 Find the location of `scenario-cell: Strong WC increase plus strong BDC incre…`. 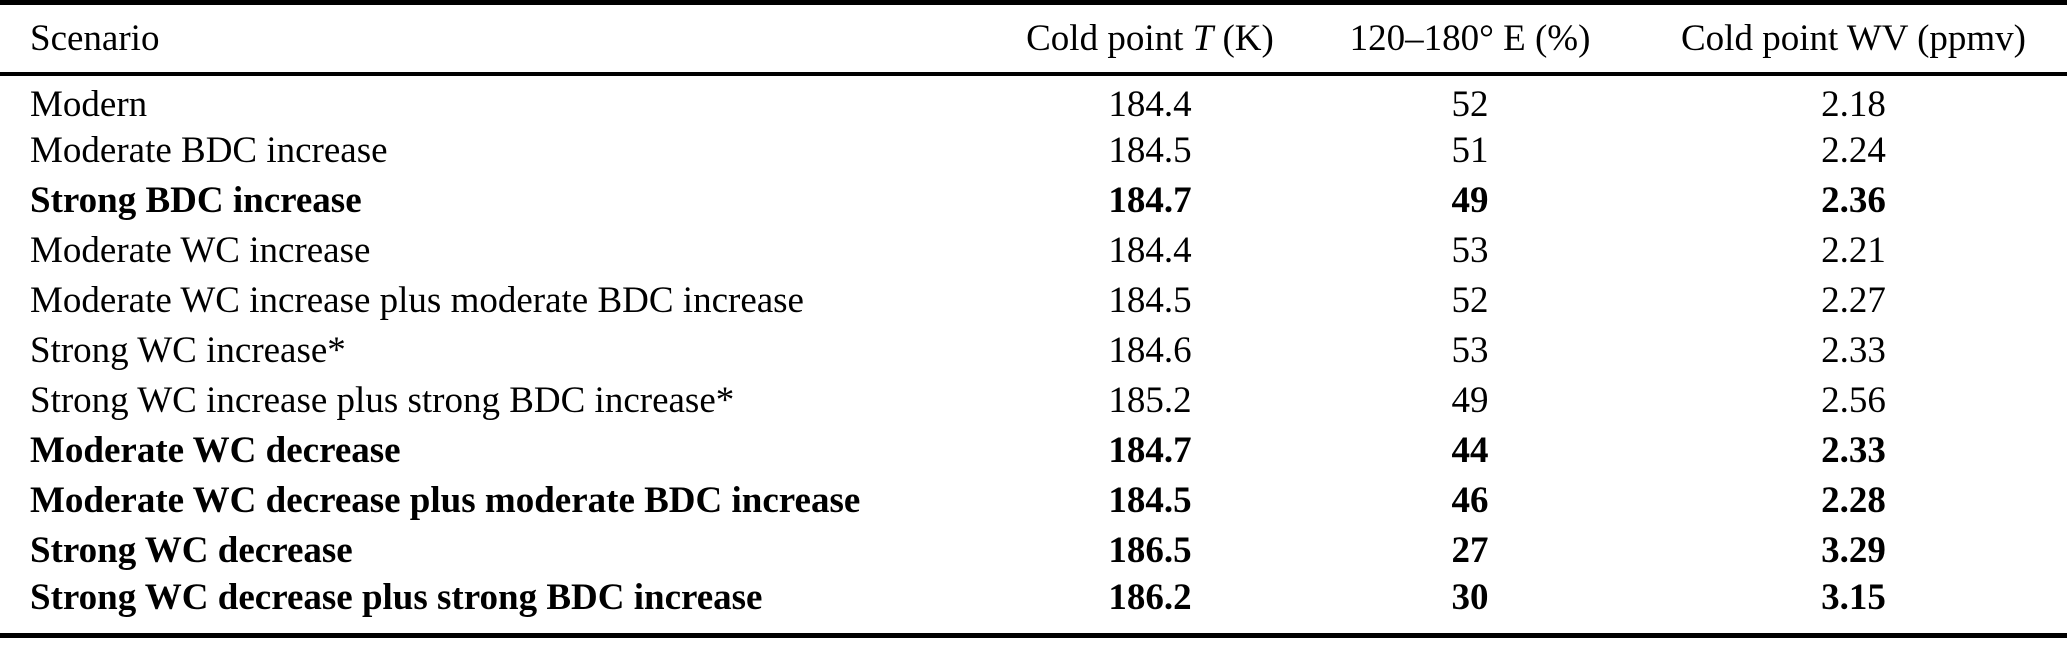

scenario-cell: Strong WC increase plus strong BDC incre… is located at coordinates (382, 400).